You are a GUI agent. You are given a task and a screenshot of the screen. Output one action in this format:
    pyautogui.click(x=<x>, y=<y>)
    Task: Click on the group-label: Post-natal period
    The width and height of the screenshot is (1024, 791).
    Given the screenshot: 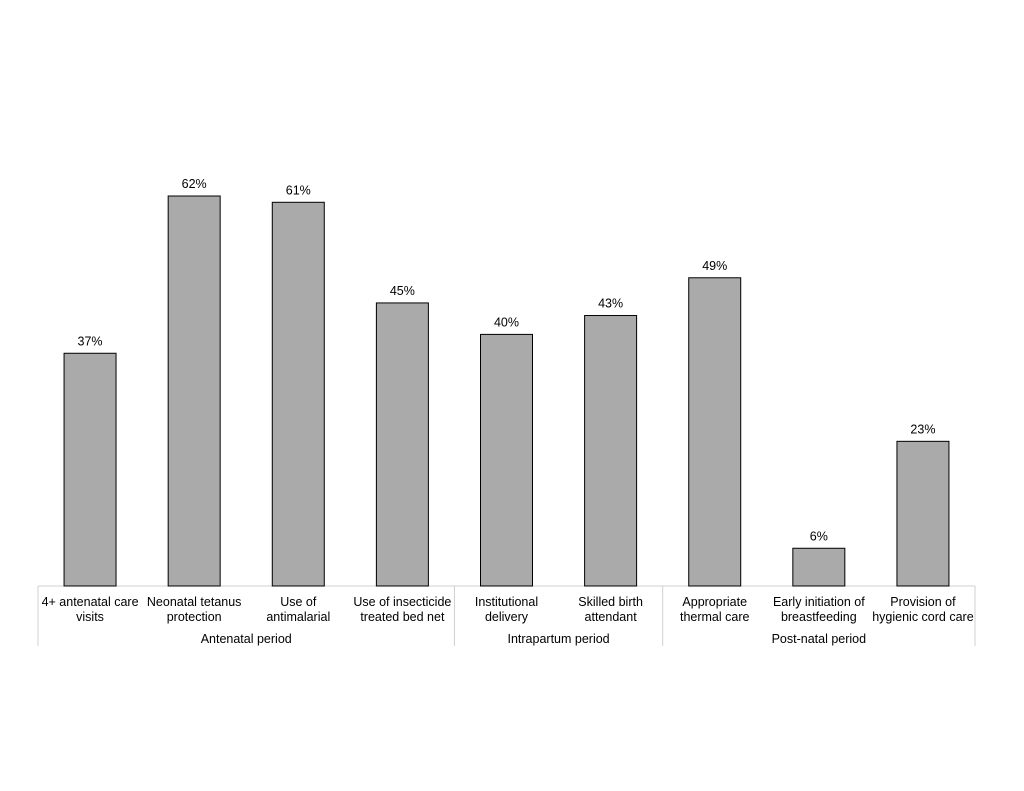 What is the action you would take?
    pyautogui.click(x=819, y=639)
    